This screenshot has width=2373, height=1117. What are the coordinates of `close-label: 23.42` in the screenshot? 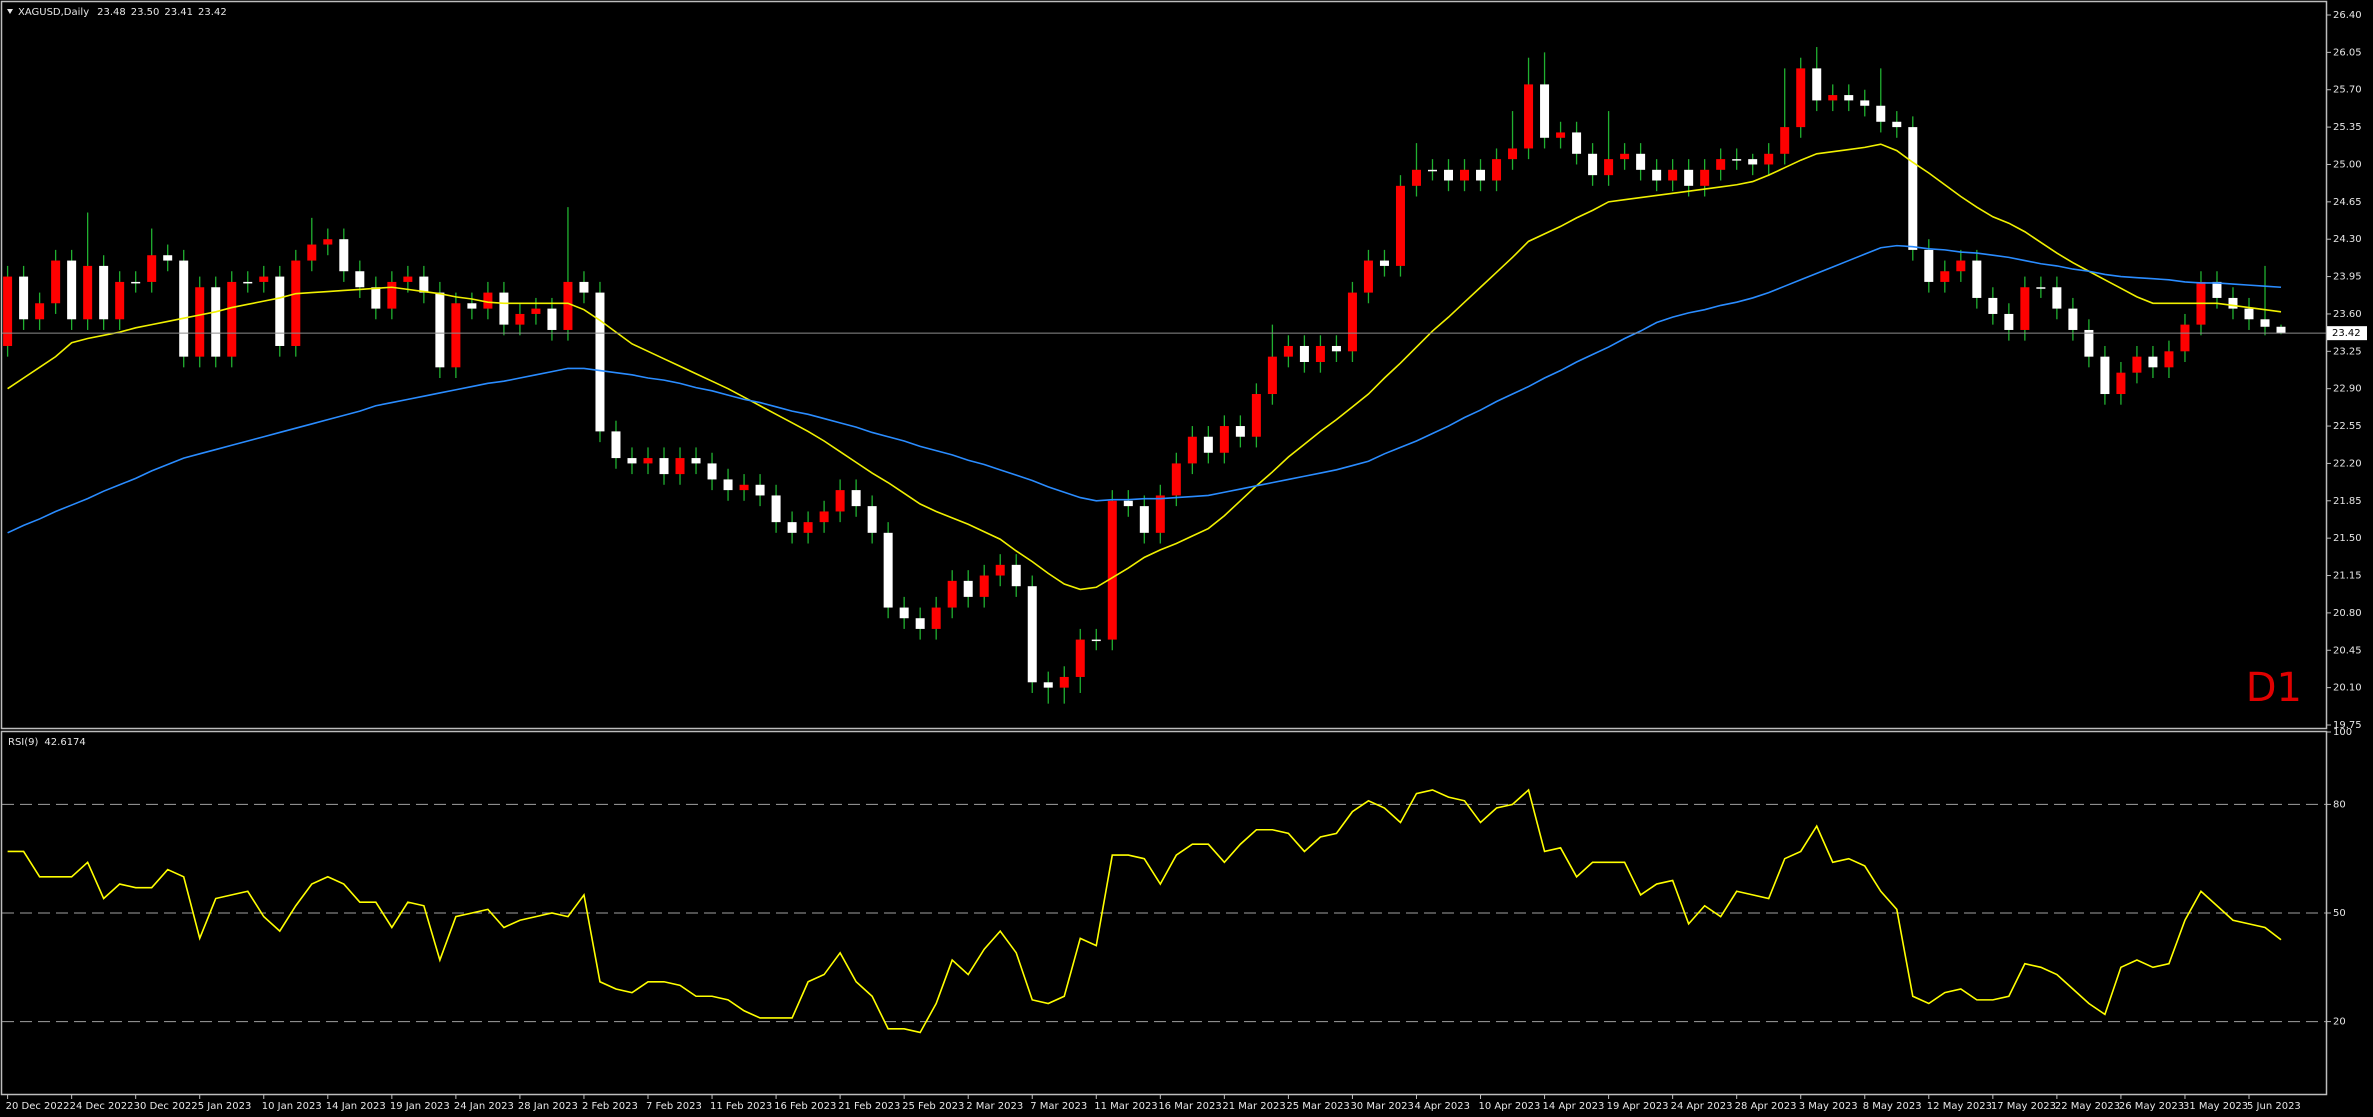 It's located at (212, 12).